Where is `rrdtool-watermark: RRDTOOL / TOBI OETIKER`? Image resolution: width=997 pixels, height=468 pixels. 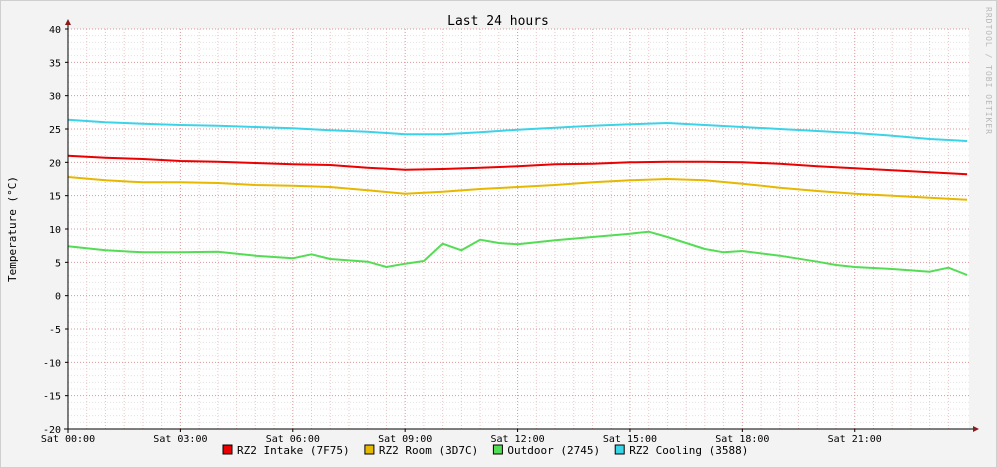
rrdtool-watermark: RRDTOOL / TOBI OETIKER is located at coordinates (988, 71).